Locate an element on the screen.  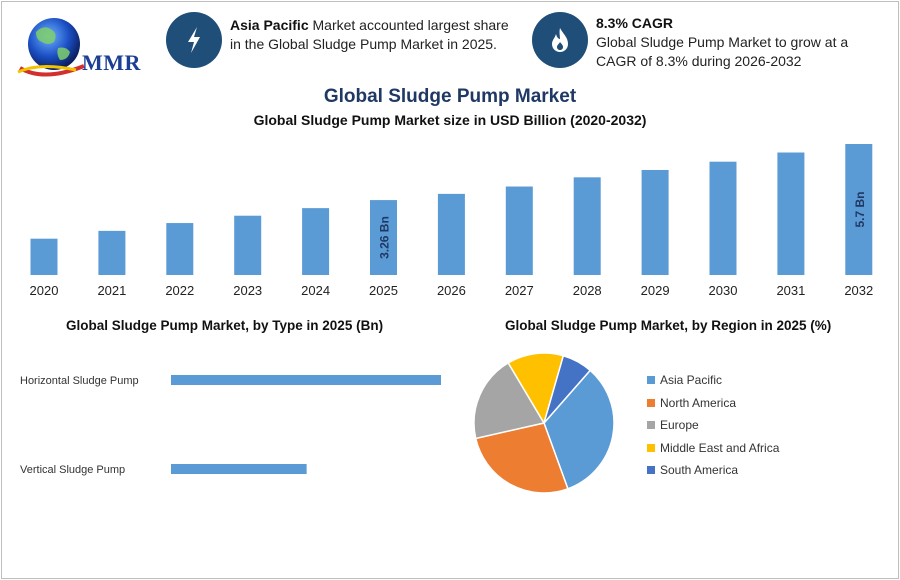
logo-text: MMR is located at coordinates (111, 62).